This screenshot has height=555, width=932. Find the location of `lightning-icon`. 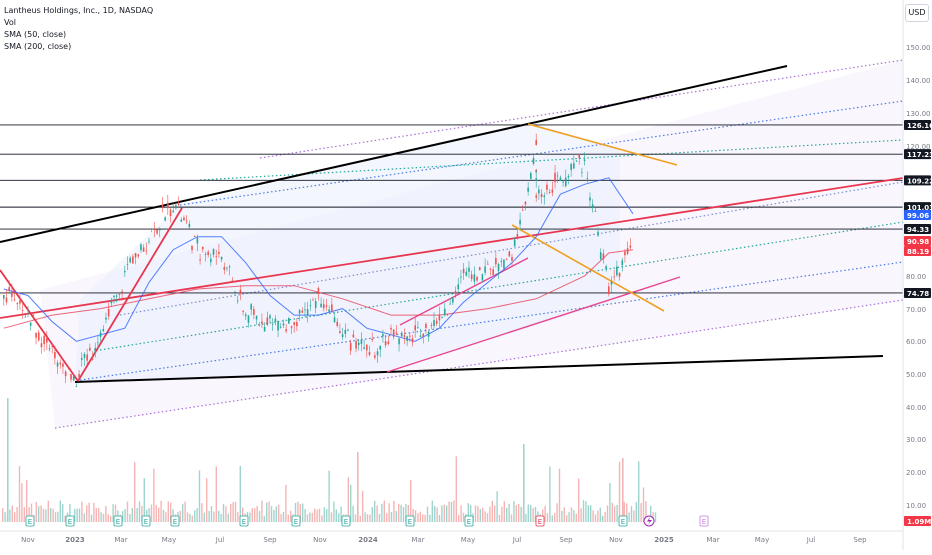

lightning-icon is located at coordinates (649, 521).